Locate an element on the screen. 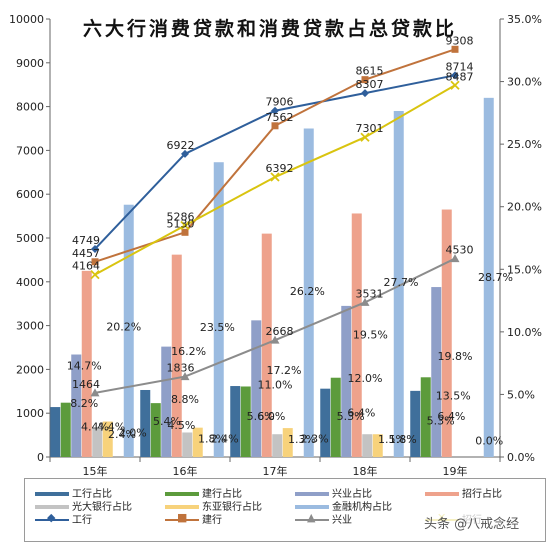 This screenshot has height=548, width=560. legend-item: 招行占比 is located at coordinates (463, 492).